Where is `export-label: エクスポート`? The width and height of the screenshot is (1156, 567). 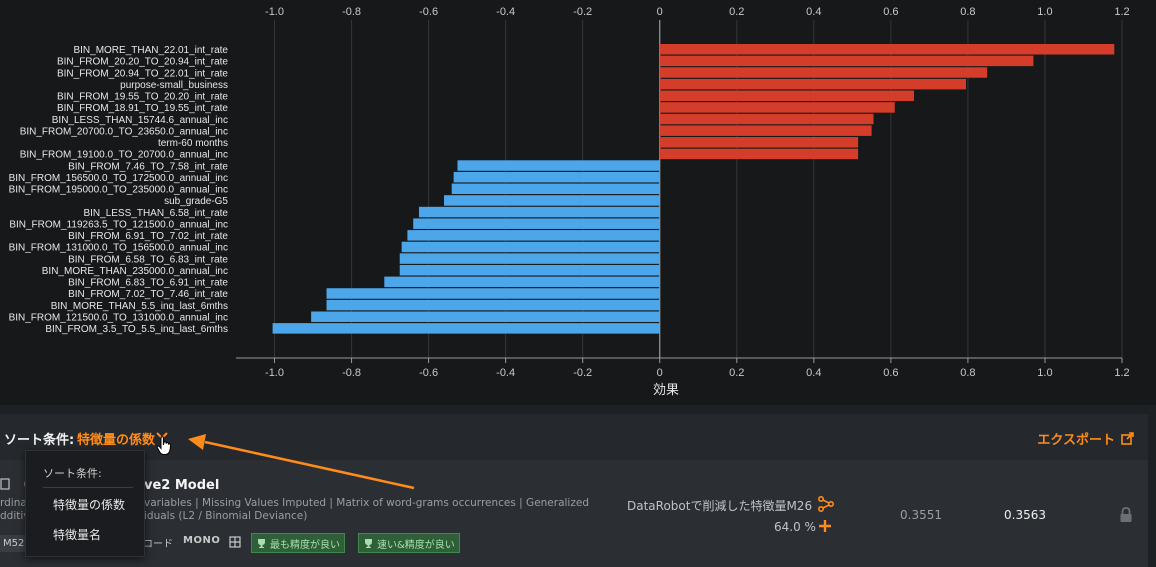 export-label: エクスポート is located at coordinates (1076, 440).